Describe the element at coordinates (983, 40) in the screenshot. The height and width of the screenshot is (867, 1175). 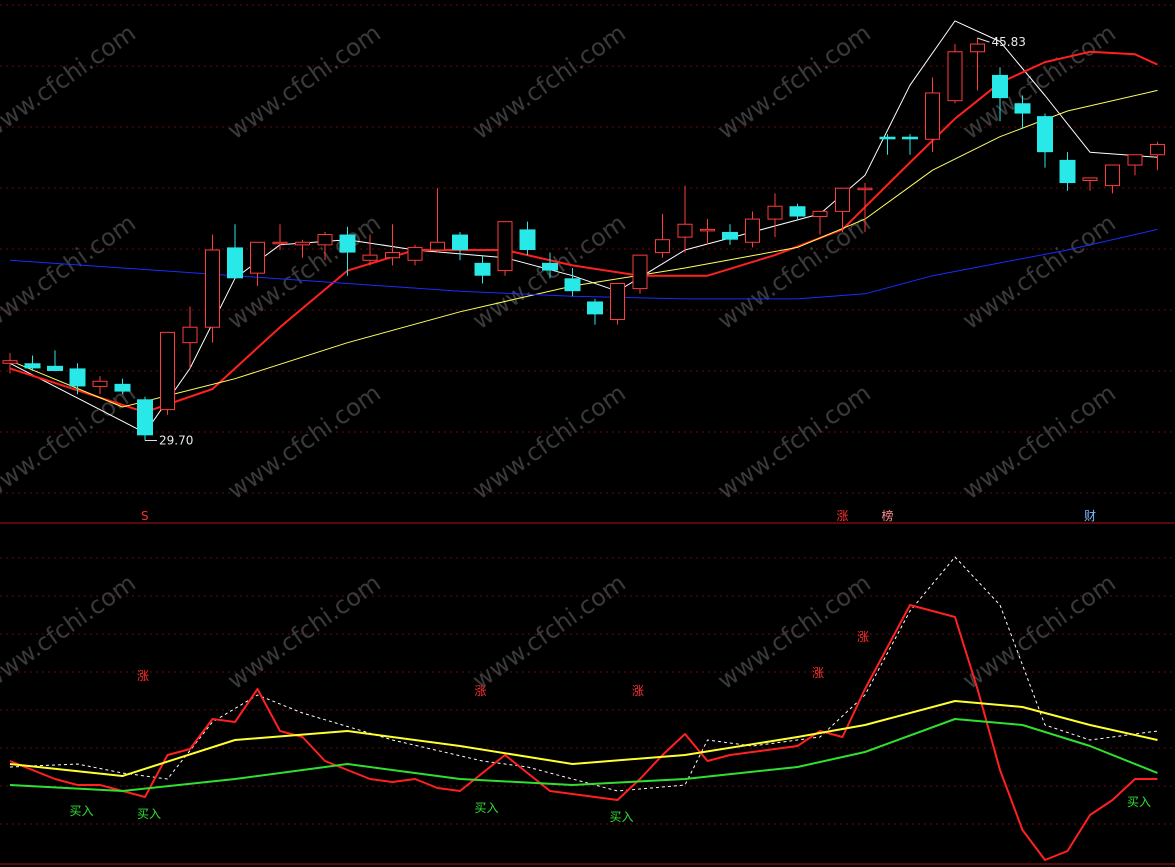
I see `high-price-pointer` at that location.